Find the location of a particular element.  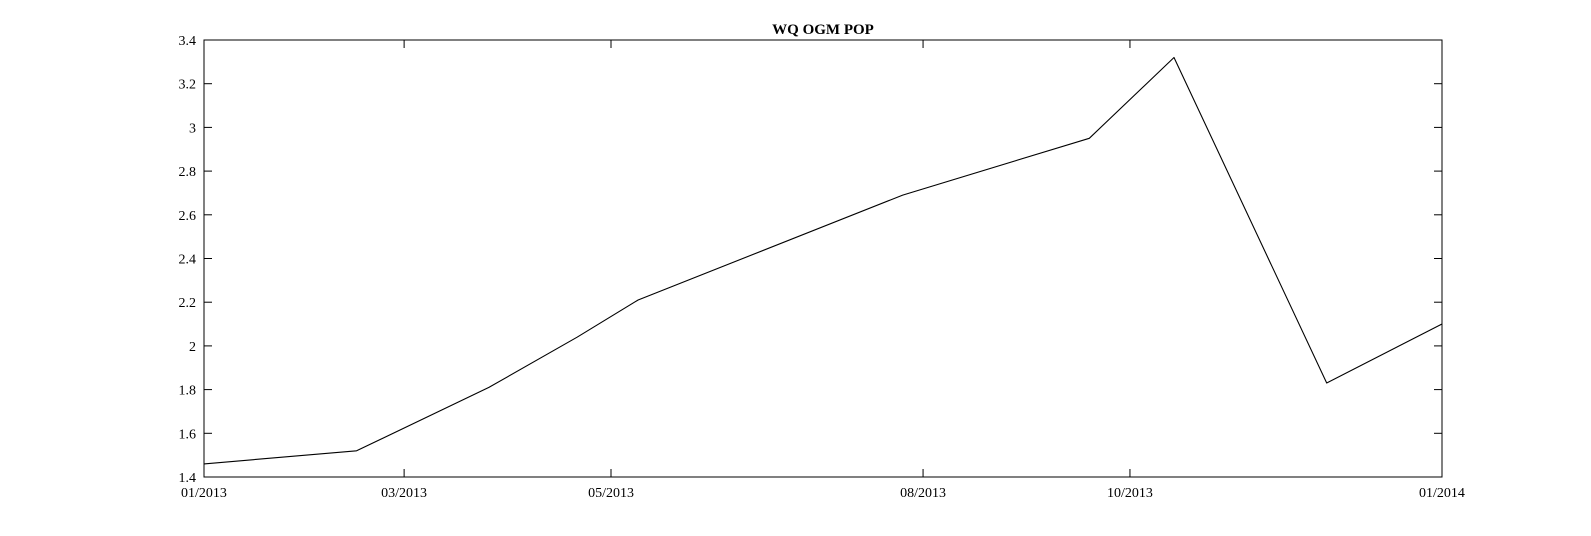

x-tick-label: 10/2013 is located at coordinates (1130, 493).